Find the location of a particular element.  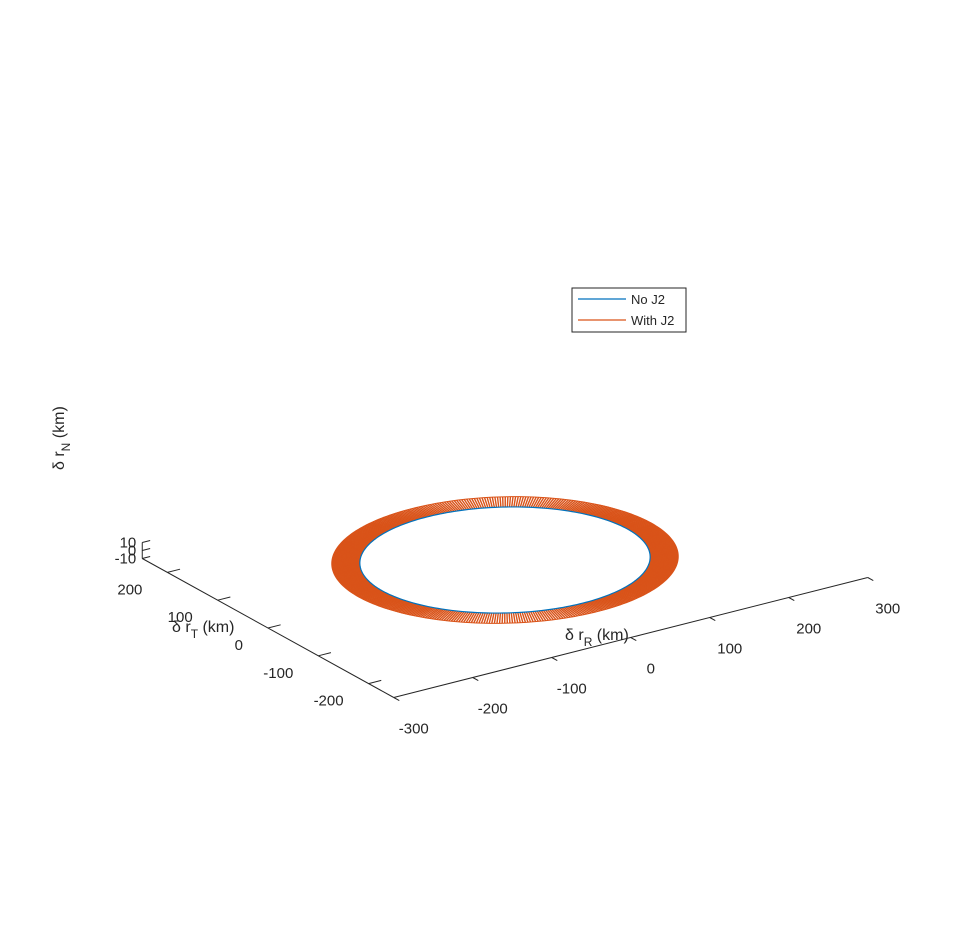

x-ticks: -300 -200 -100 0 100 200 300 is located at coordinates (647, 658).